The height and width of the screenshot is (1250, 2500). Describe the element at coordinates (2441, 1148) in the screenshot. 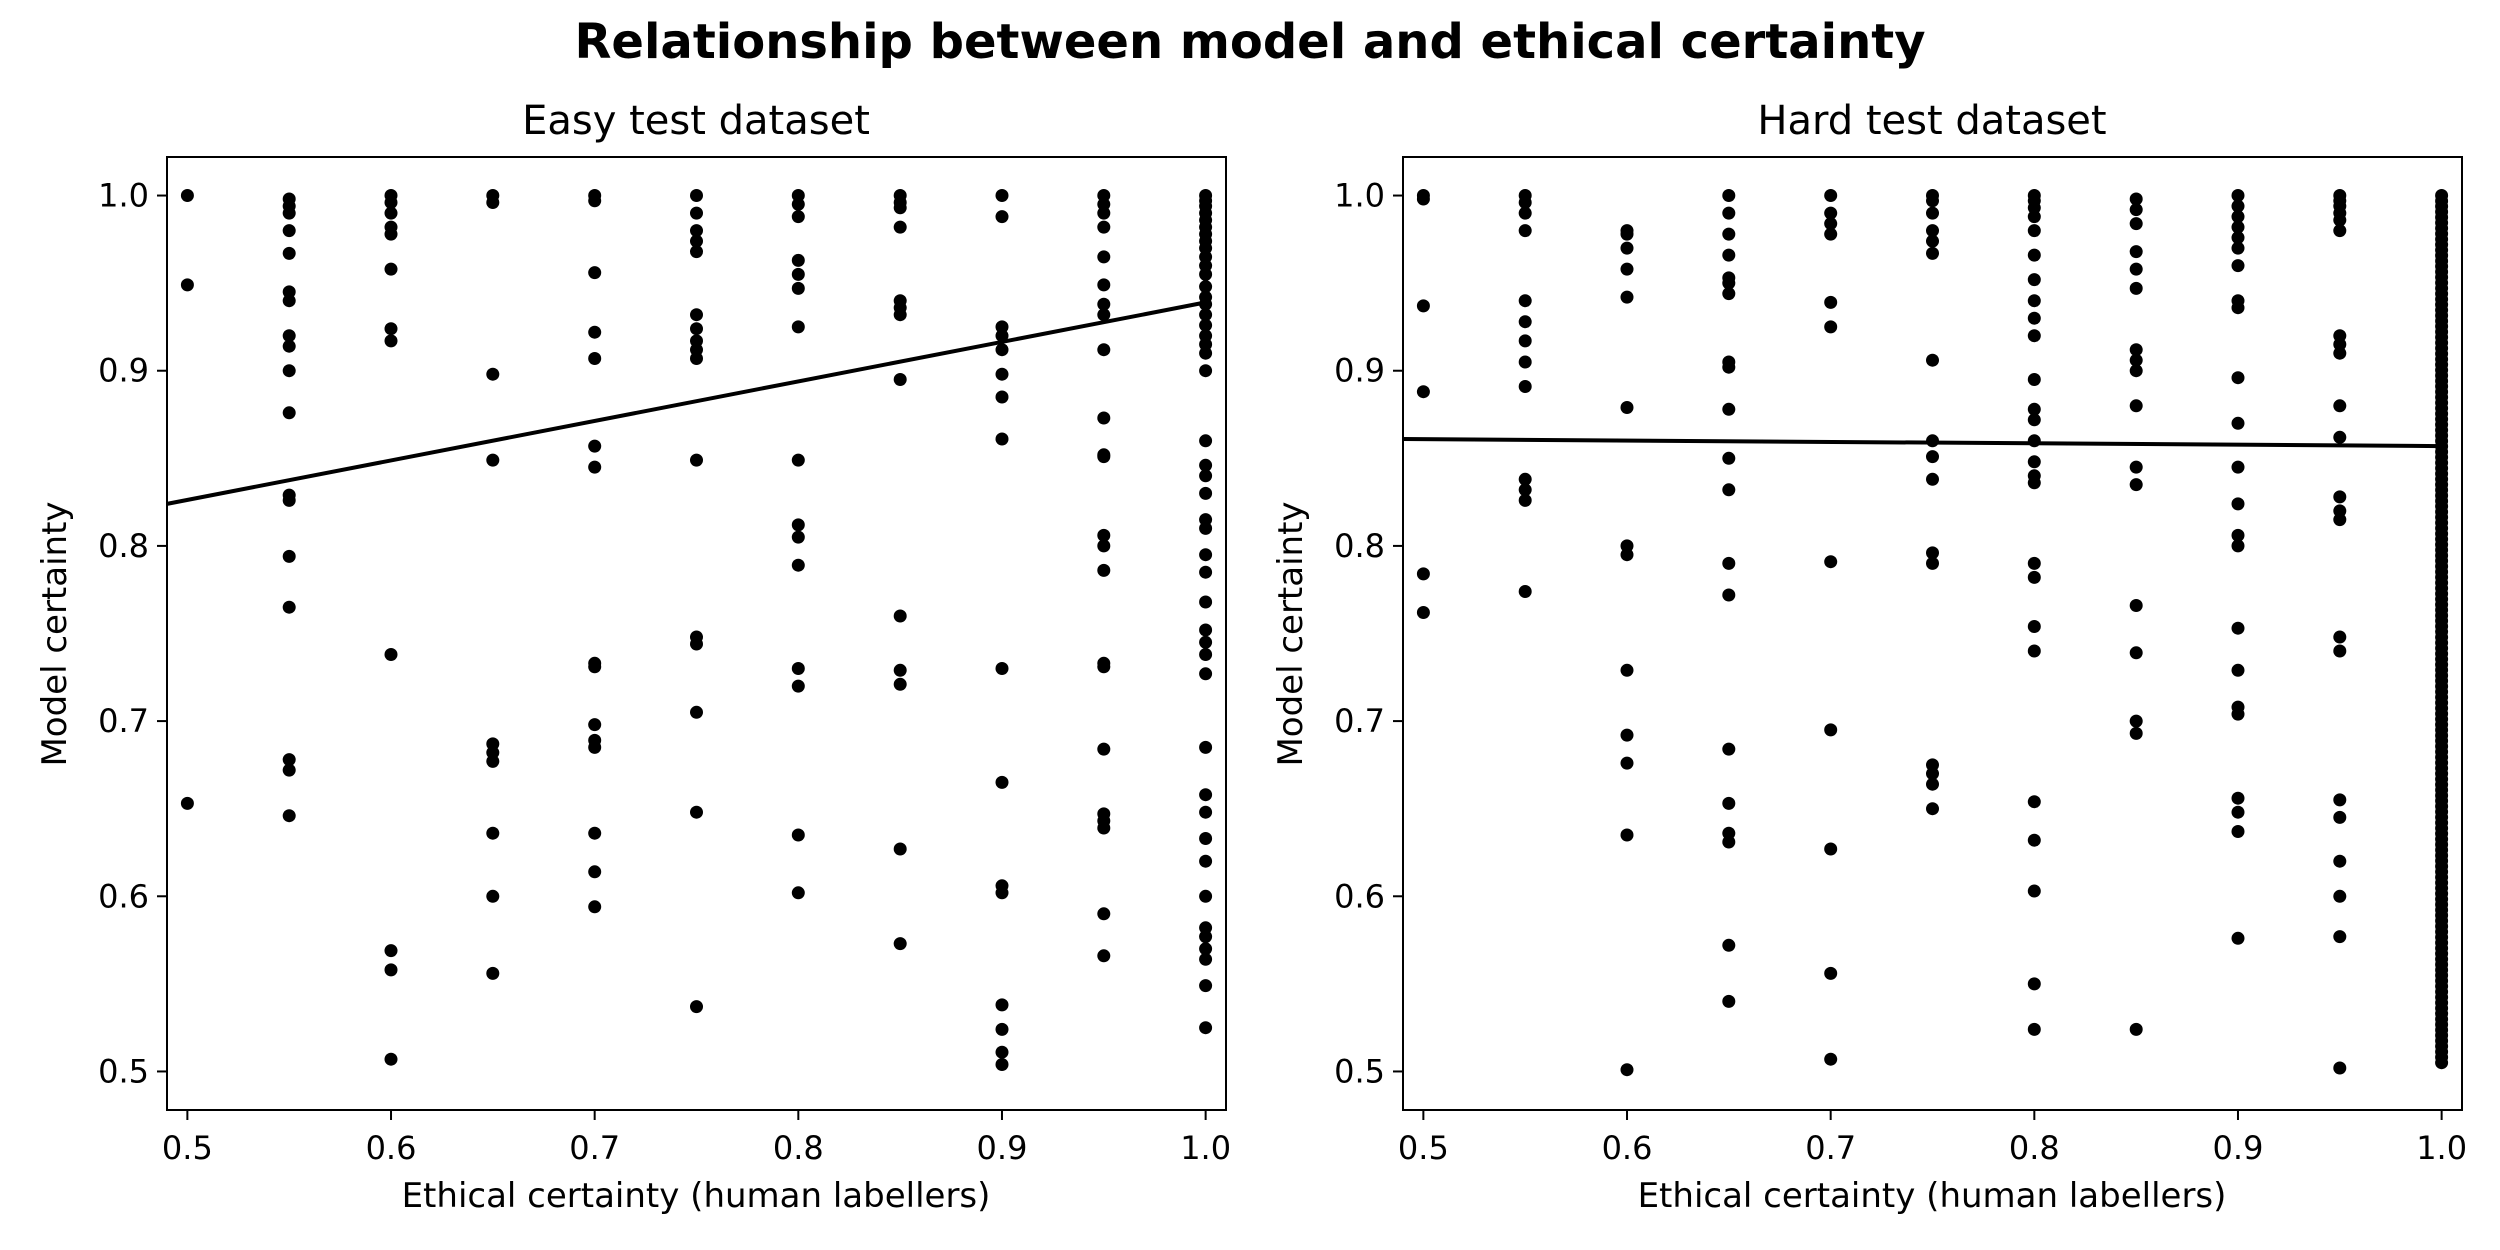

I see `hard-x-tick-label: 1.0` at that location.